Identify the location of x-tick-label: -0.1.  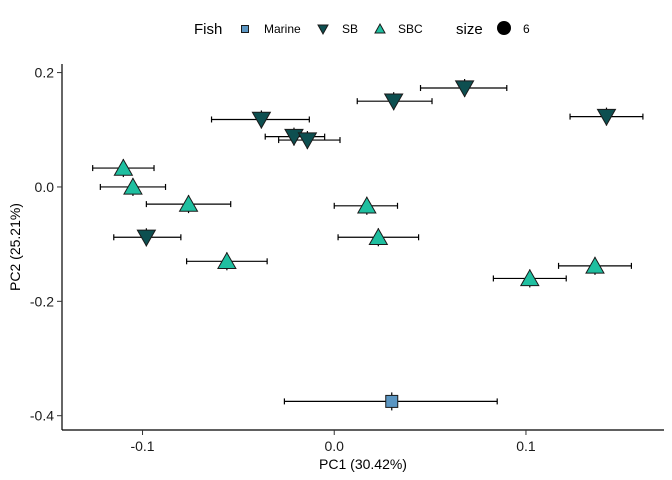
(142, 446).